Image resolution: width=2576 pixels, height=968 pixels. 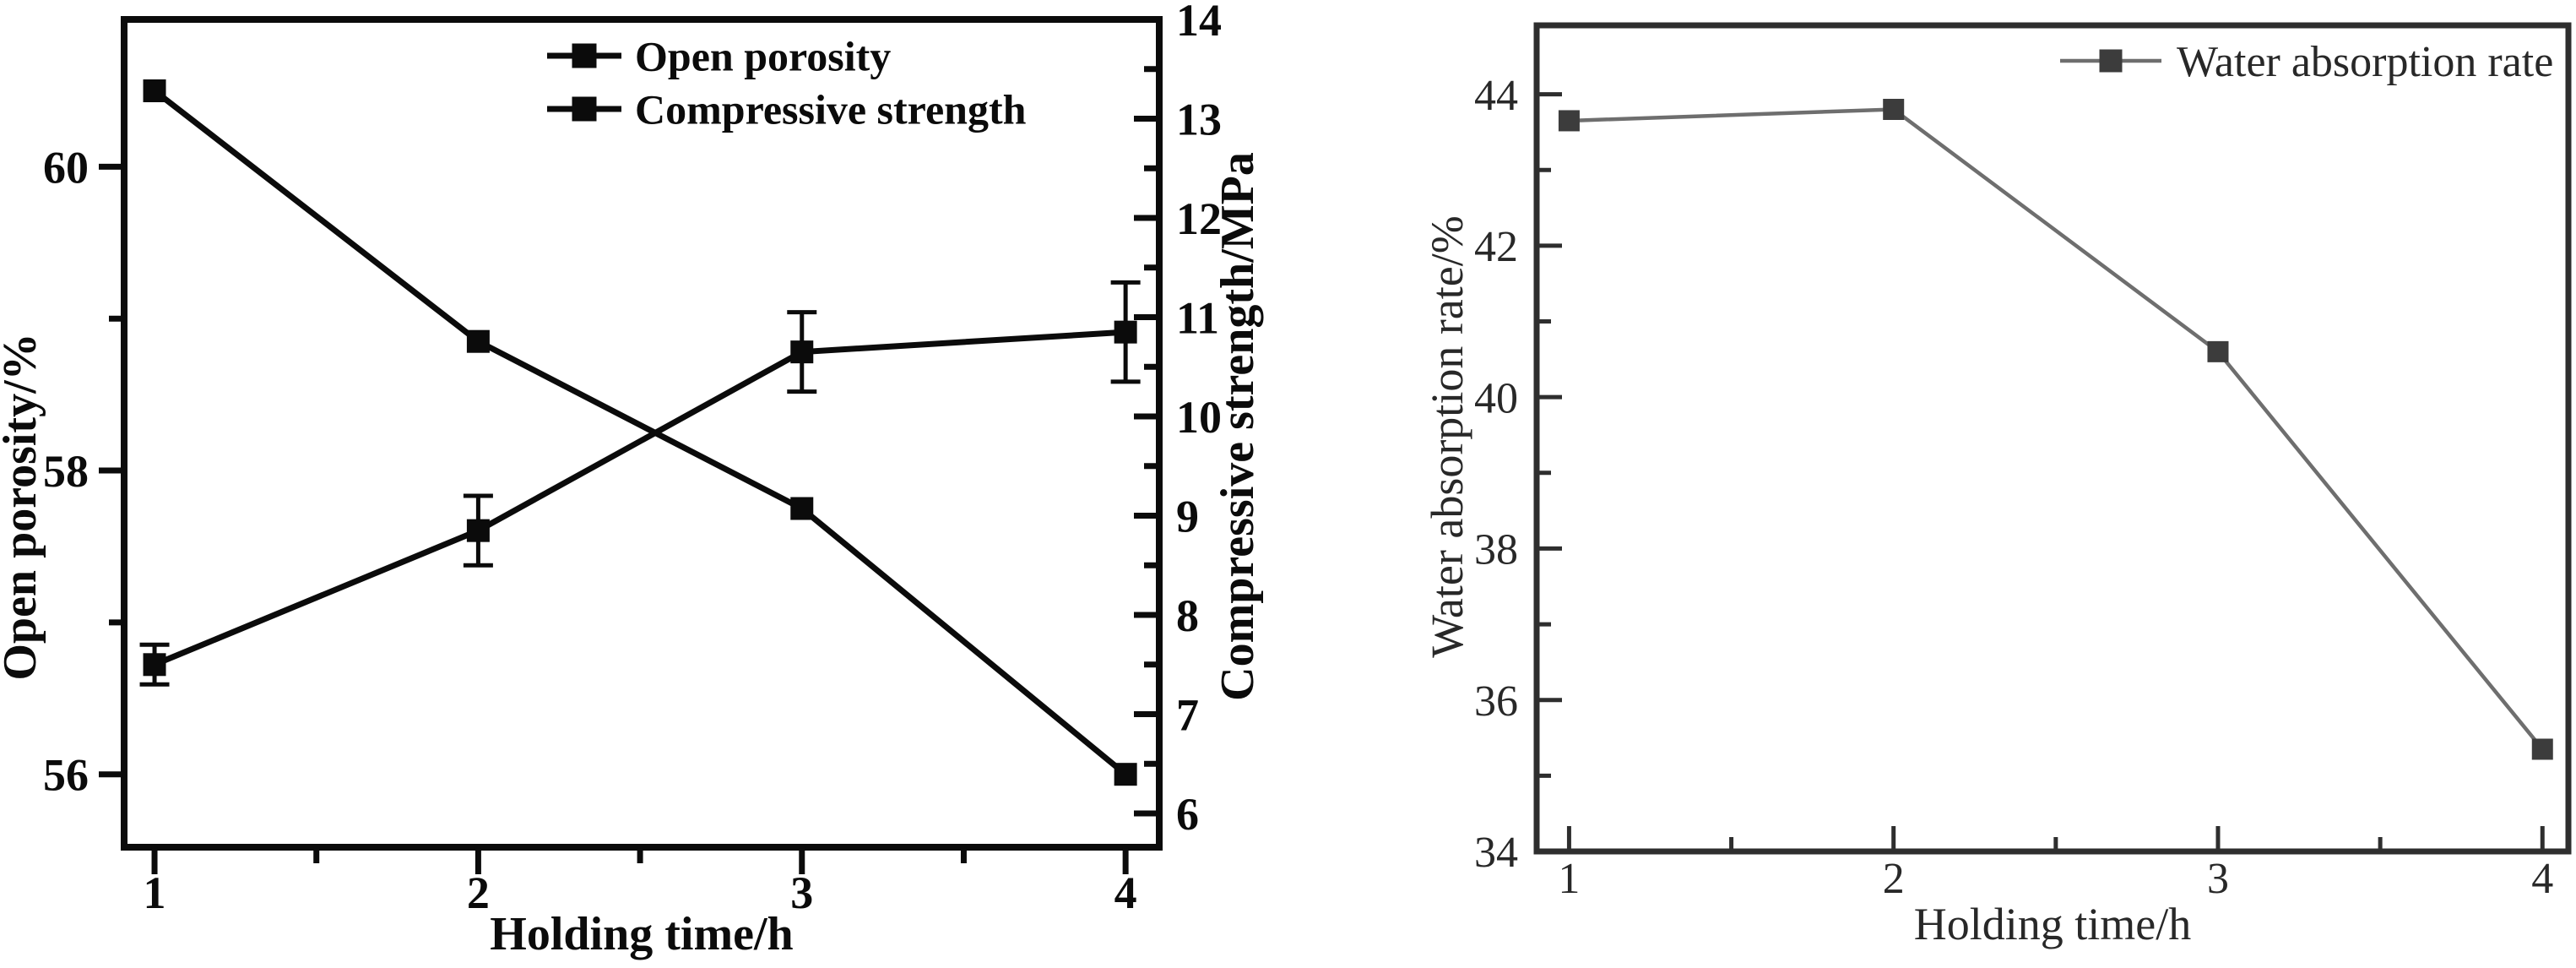 What do you see at coordinates (1496, 550) in the screenshot?
I see `y-left-tick-label: 38` at bounding box center [1496, 550].